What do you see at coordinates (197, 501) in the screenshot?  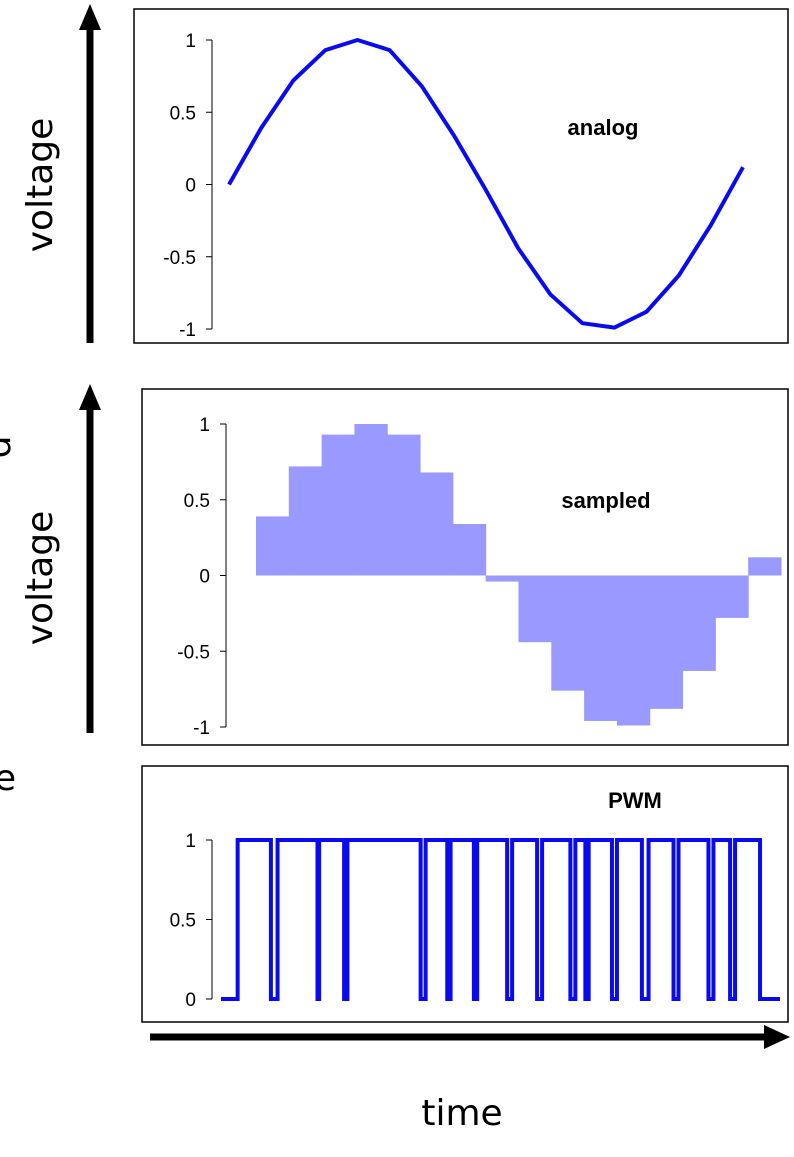 I see `sampled-y-tick-label: 0.5` at bounding box center [197, 501].